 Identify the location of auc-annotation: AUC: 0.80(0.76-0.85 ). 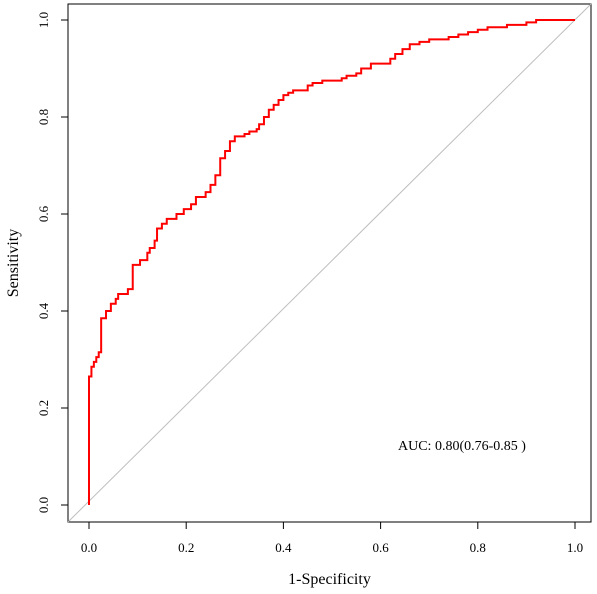
(462, 446).